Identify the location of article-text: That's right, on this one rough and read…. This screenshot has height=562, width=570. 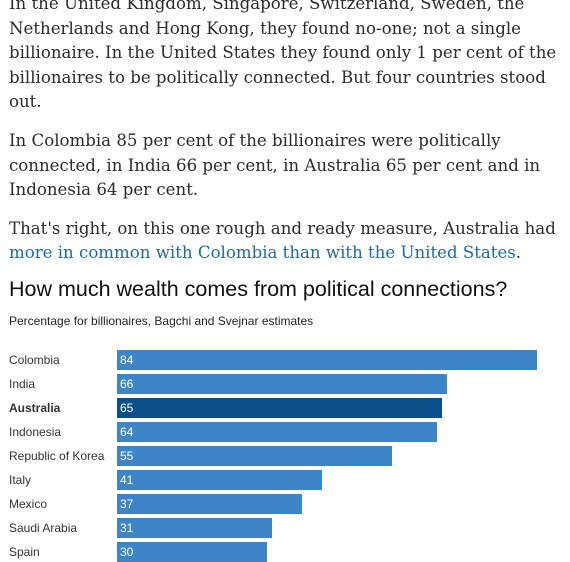
(282, 228).